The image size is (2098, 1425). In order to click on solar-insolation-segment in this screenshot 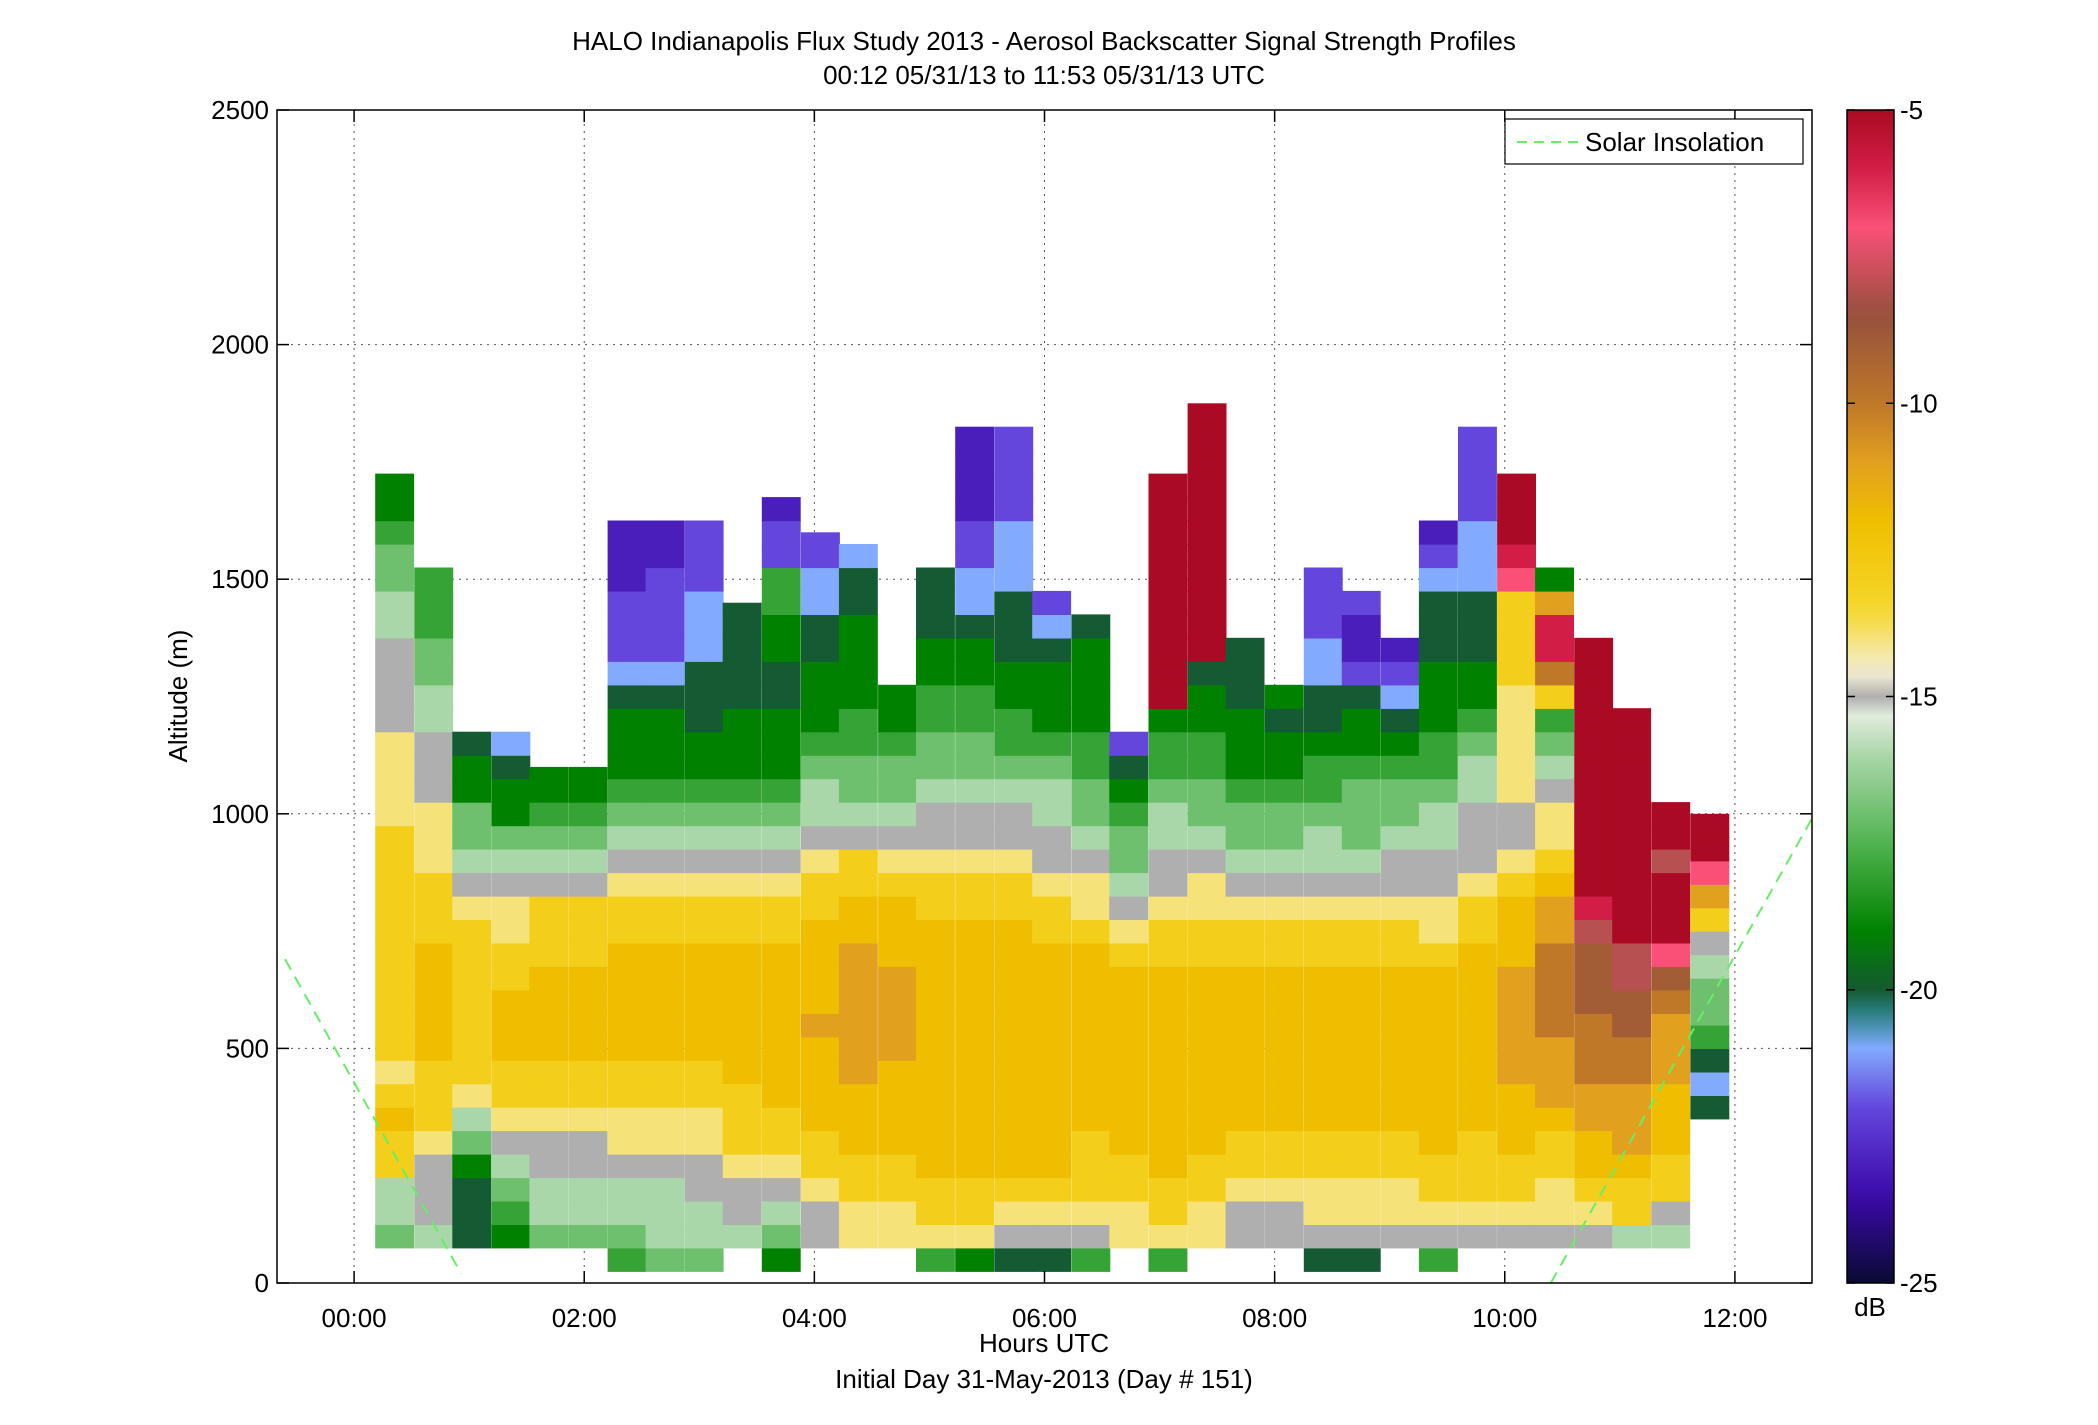, I will do `click(1680, 1050)`.